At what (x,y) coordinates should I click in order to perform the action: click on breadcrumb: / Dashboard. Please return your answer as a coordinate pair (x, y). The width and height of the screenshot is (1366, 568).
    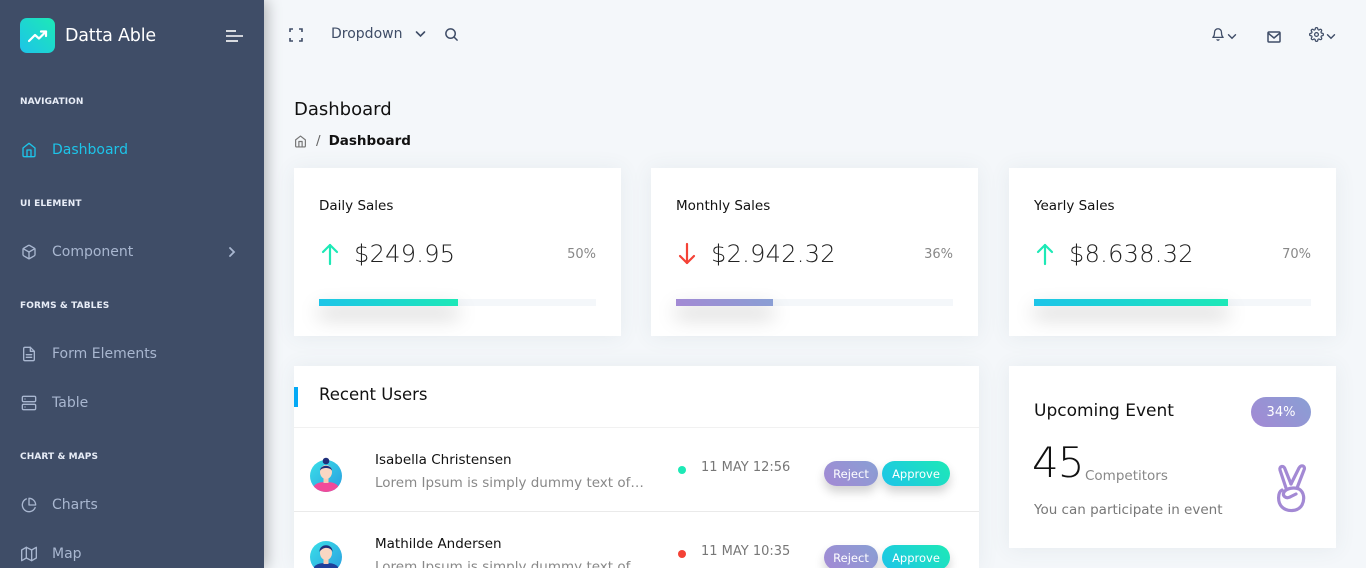
    Looking at the image, I should click on (352, 141).